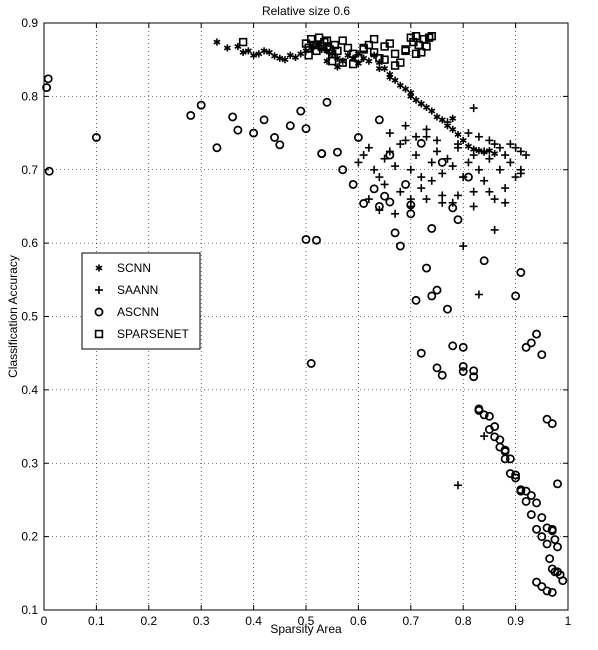 The image size is (598, 650). I want to click on x-tick-label: 1, so click(568, 621).